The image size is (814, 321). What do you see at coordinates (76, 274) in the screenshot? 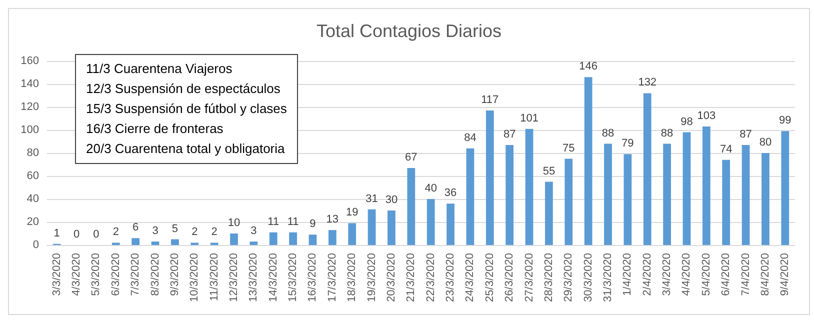
I see `x-tick-label: 4/3/2020` at bounding box center [76, 274].